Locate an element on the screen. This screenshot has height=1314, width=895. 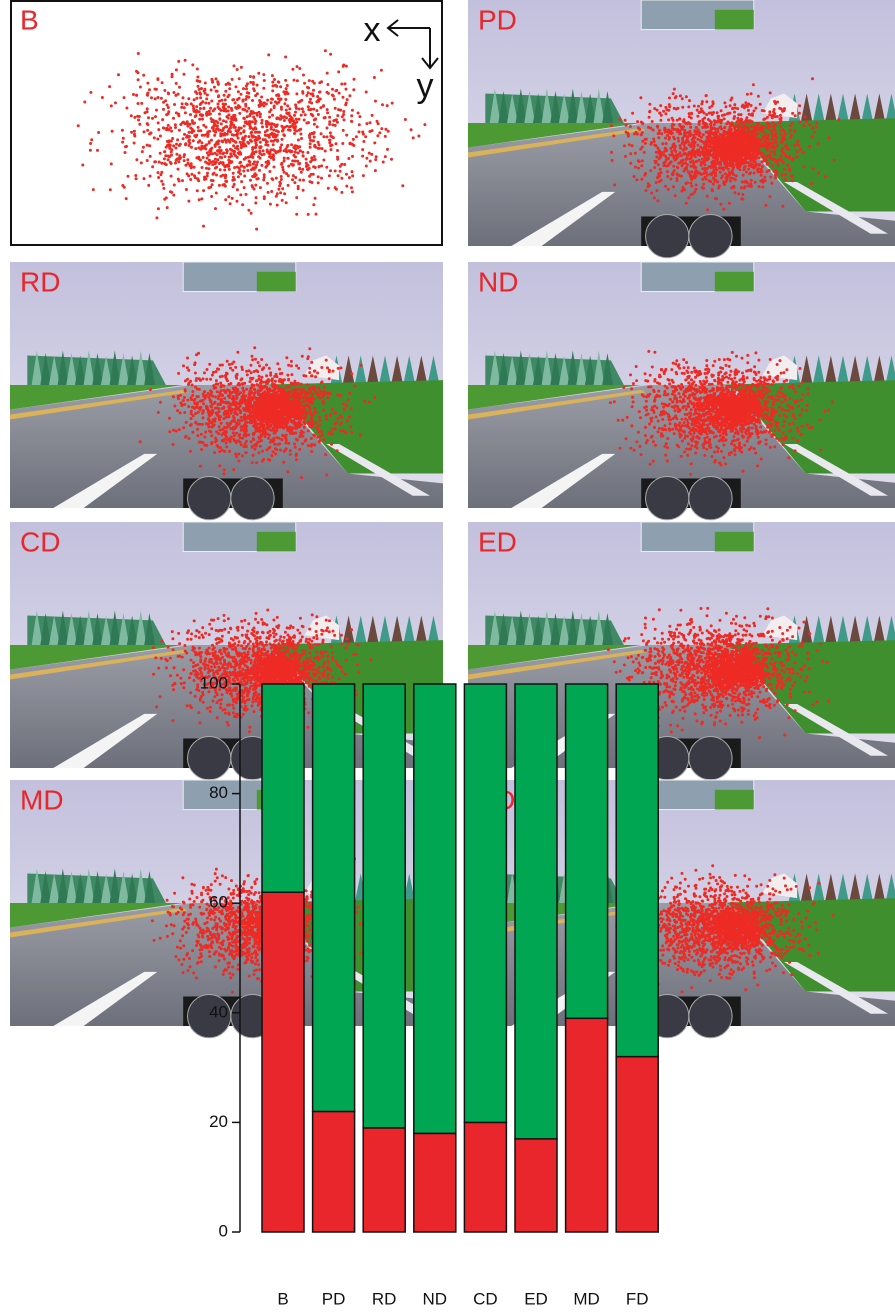
y-tick-label: 20 is located at coordinates (218, 1121).